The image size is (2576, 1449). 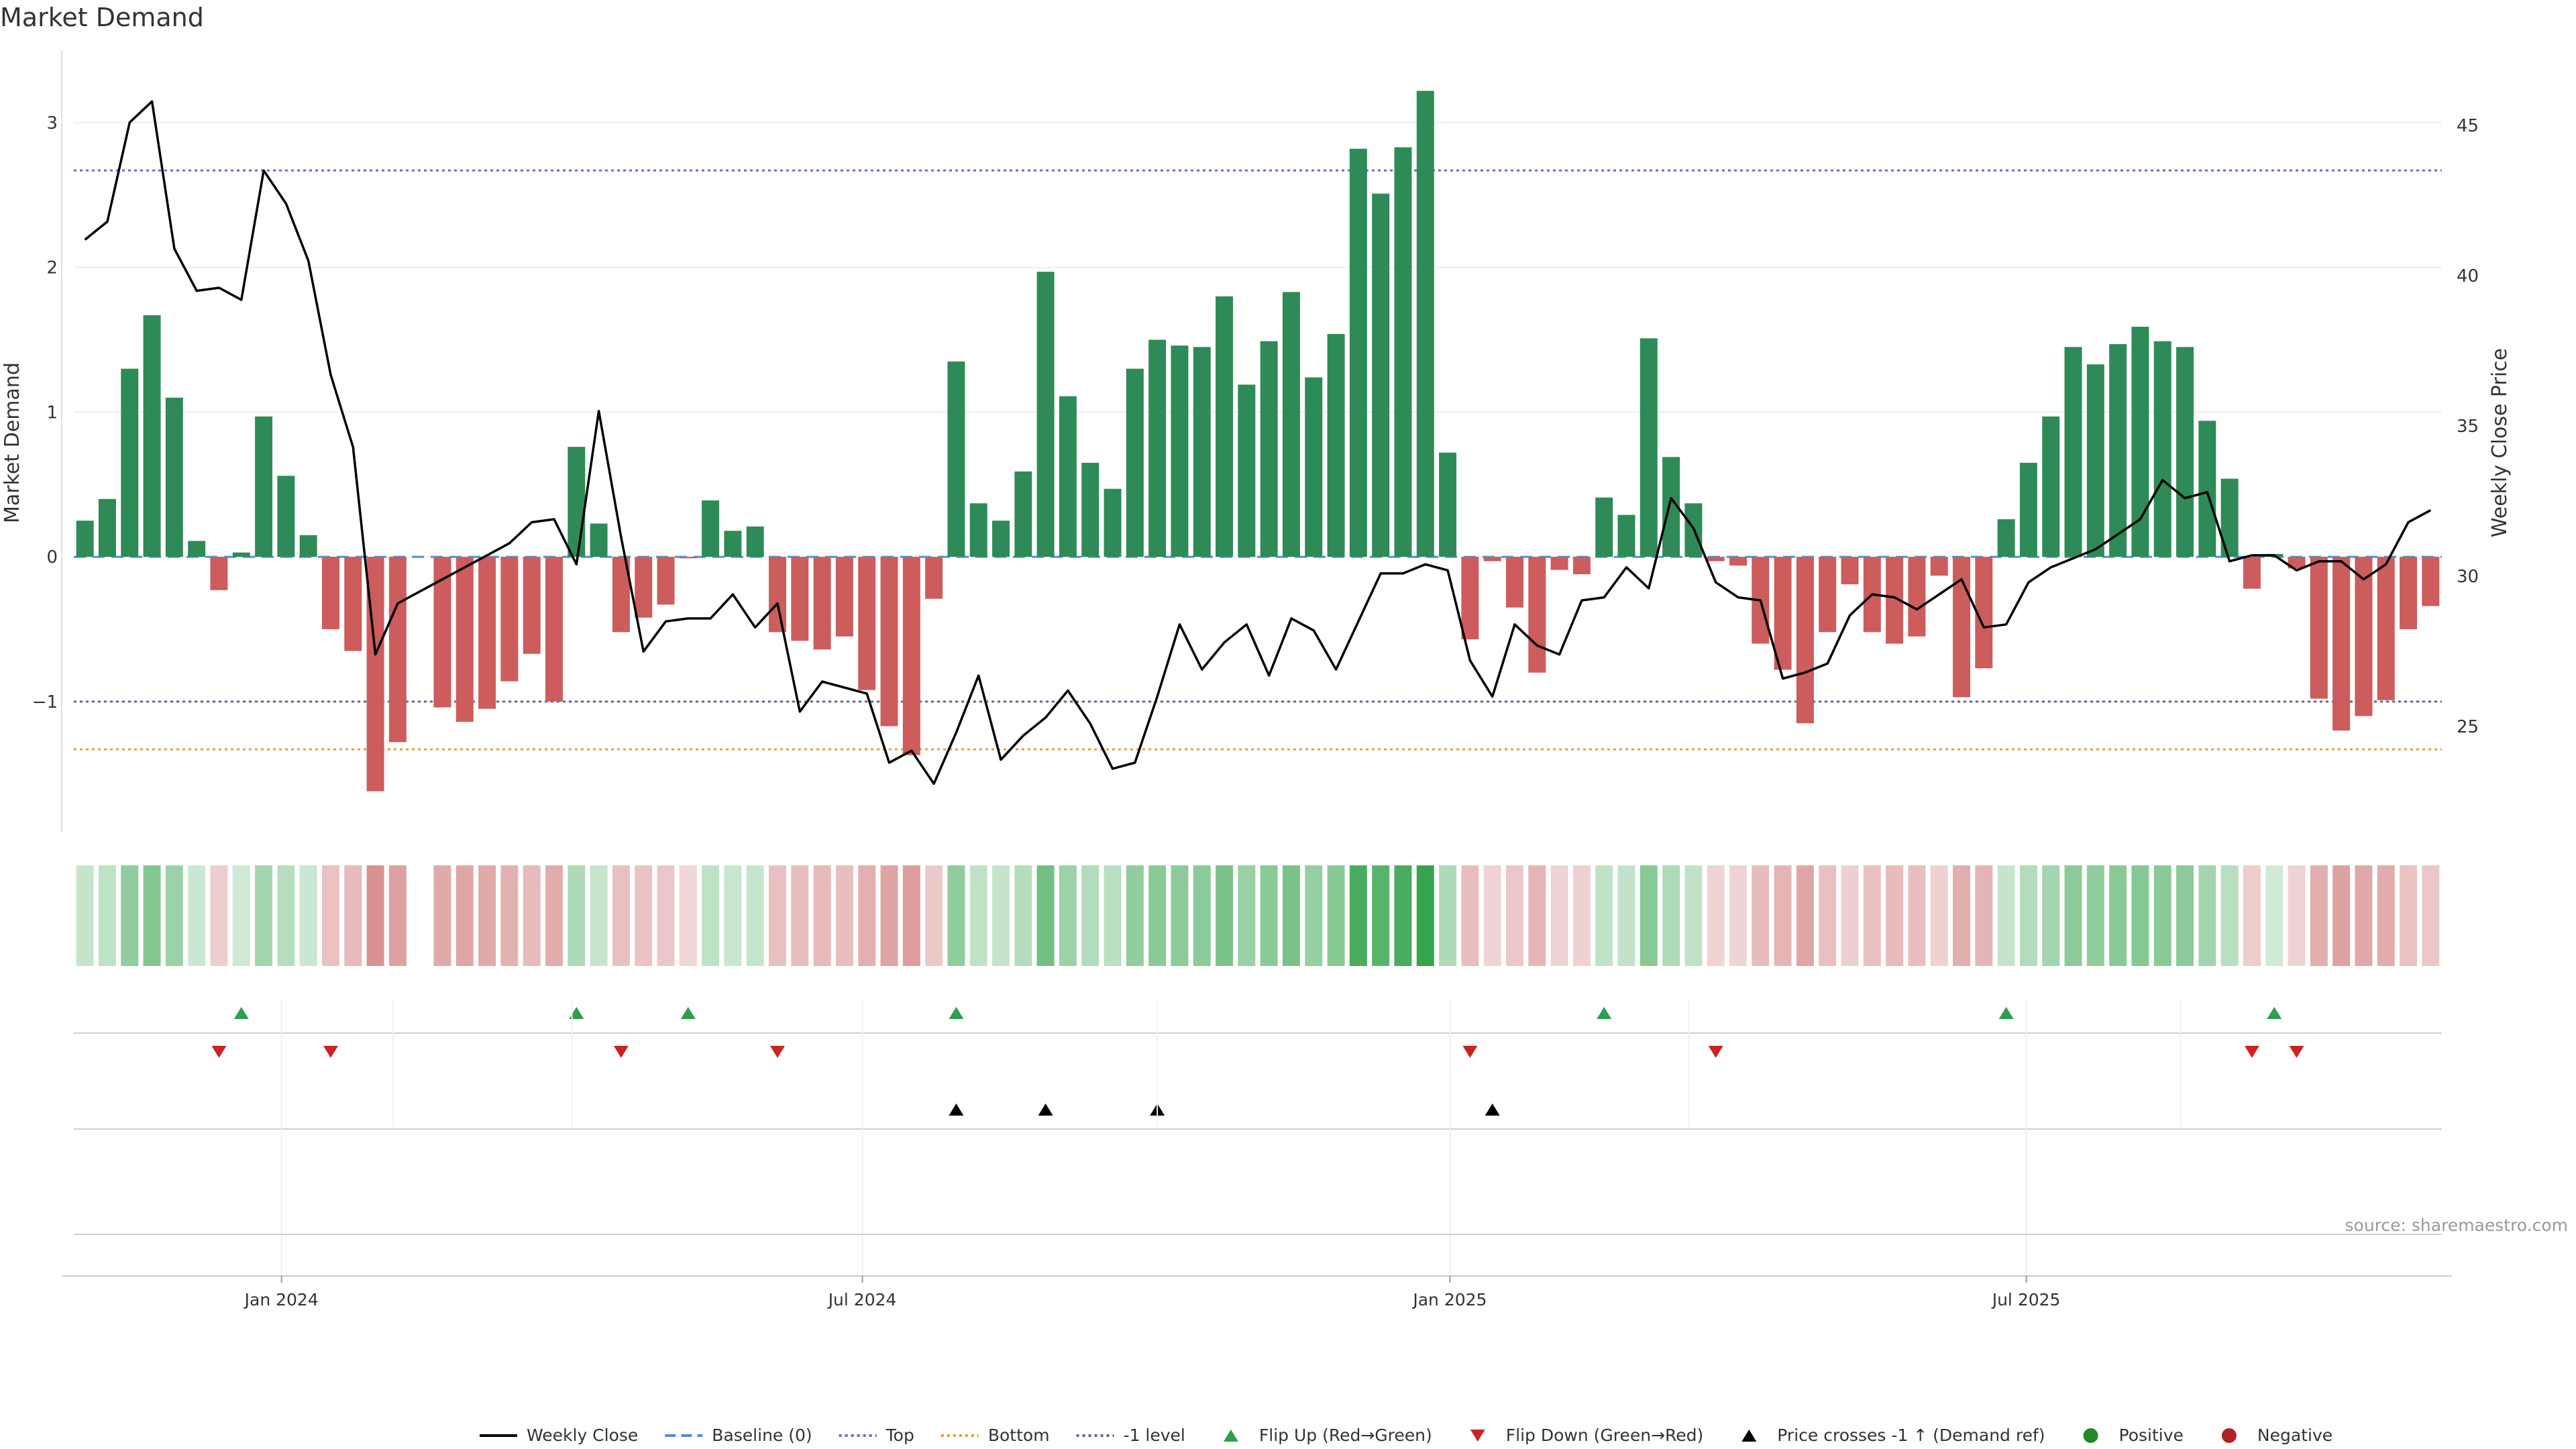 I want to click on legend-item: -1 level, so click(x=1130, y=1435).